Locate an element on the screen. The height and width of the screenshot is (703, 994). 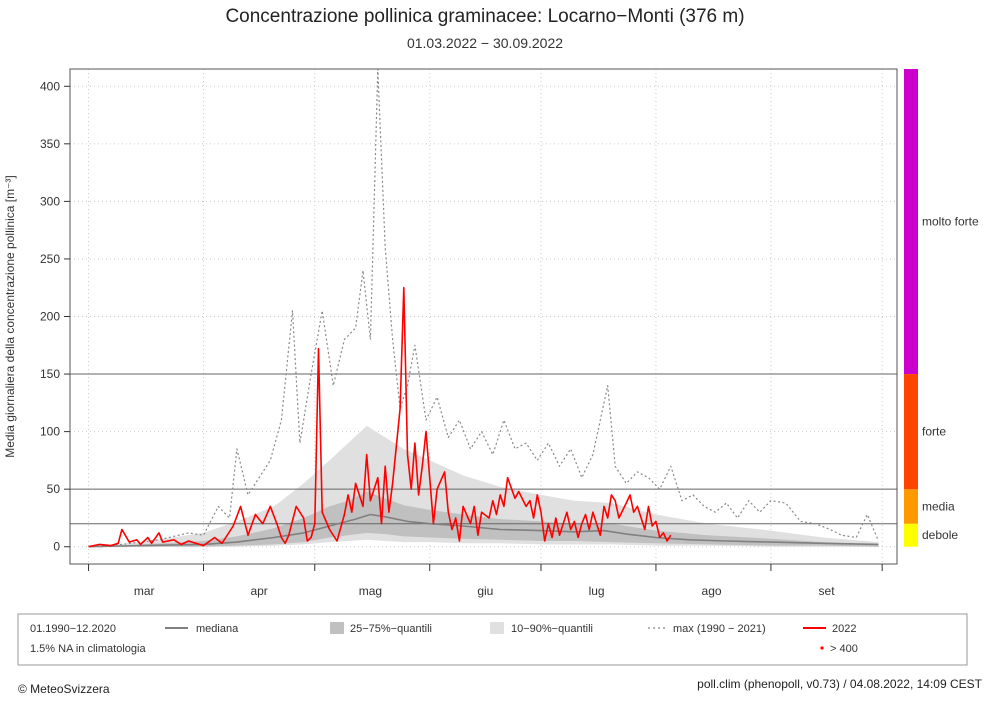
legend-frame is located at coordinates (492, 639).